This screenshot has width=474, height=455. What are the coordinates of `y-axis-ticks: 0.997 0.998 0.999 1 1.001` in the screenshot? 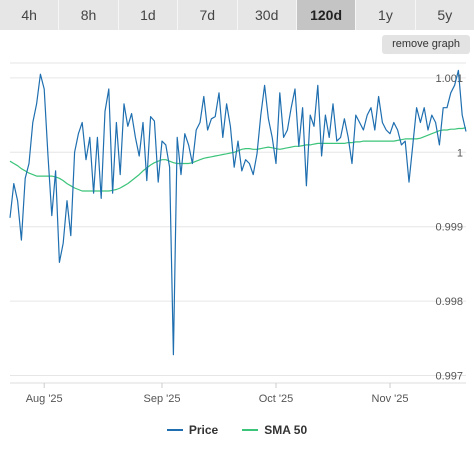 It's located at (449, 228).